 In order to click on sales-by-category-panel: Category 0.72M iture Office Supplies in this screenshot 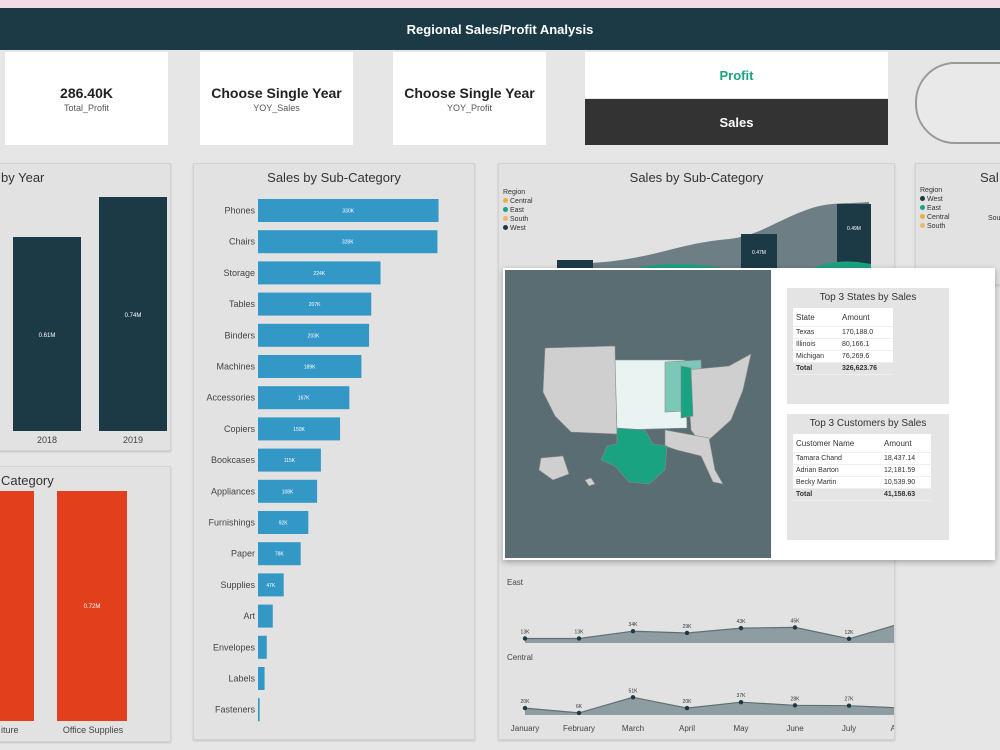, I will do `click(85, 604)`.